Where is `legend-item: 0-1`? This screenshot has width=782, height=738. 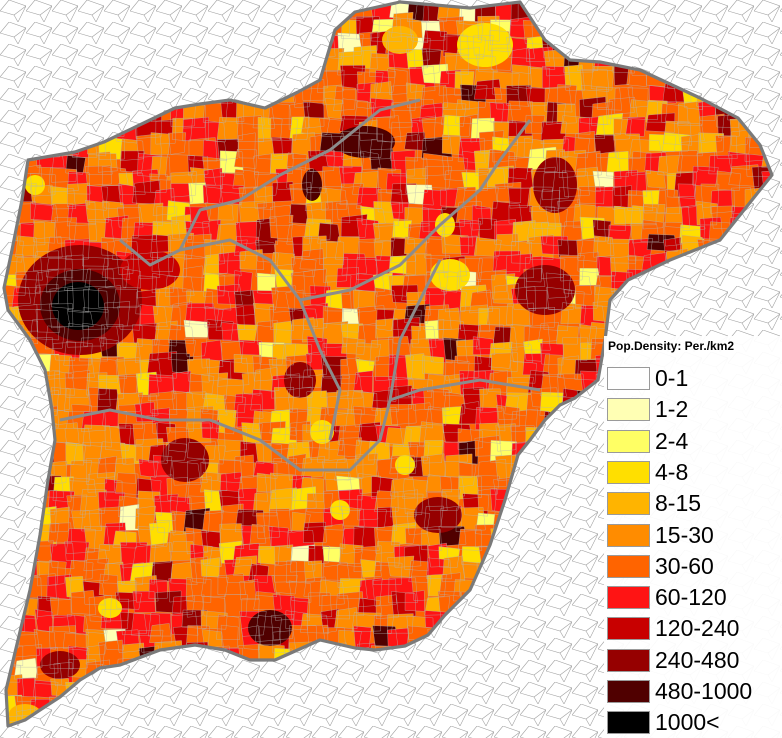
legend-item: 0-1 is located at coordinates (693, 378).